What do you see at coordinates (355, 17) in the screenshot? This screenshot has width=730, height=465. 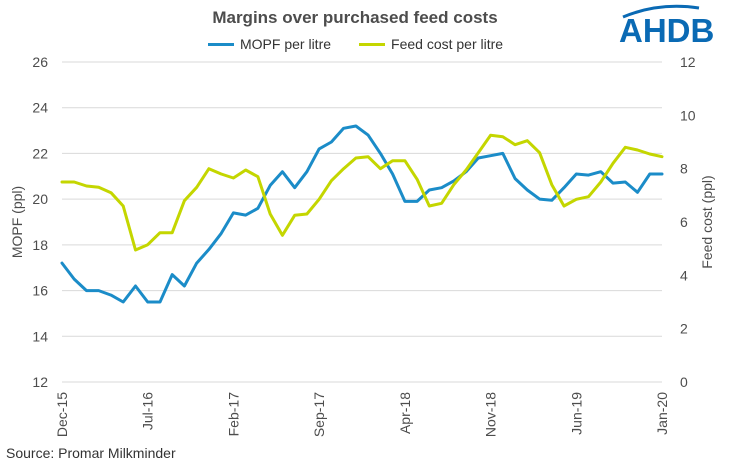 I see `chart-title: Margins over purchased feed costs` at bounding box center [355, 17].